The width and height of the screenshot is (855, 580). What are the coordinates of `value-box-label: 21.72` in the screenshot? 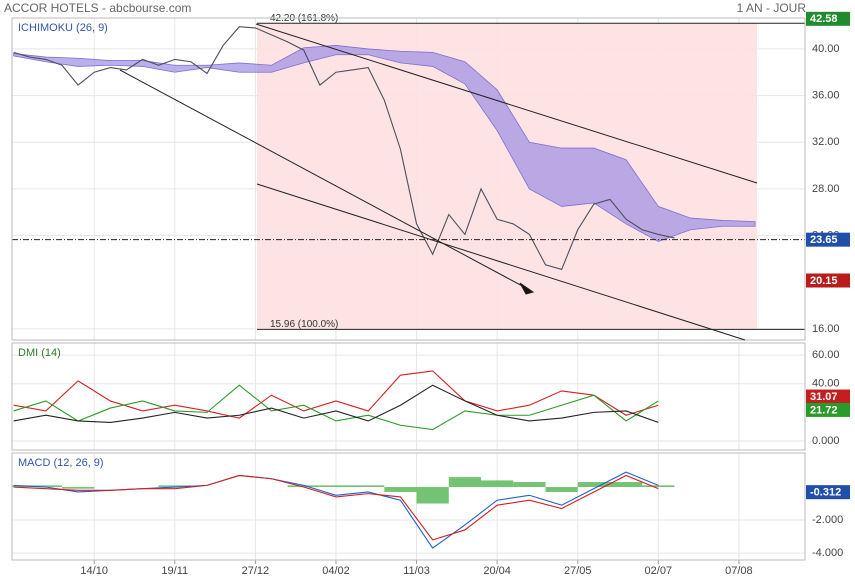 It's located at (824, 410).